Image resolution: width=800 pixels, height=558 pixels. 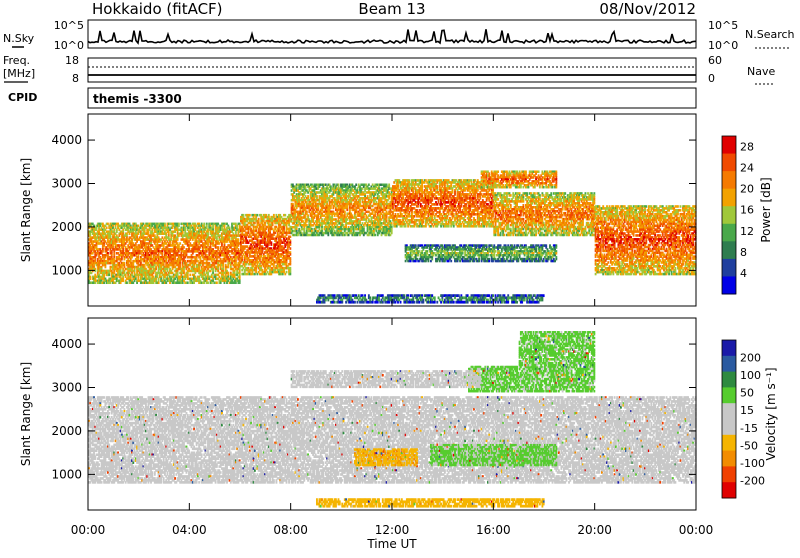 What do you see at coordinates (157, 9) in the screenshot?
I see `plot-title-left: Hokkaido (fitACF)` at bounding box center [157, 9].